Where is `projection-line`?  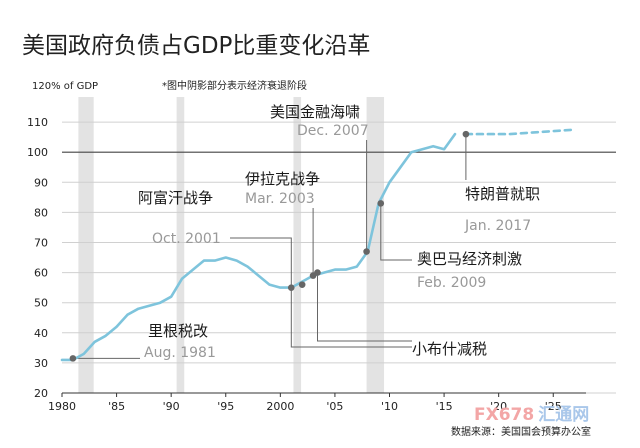
projection-line is located at coordinates (520, 132).